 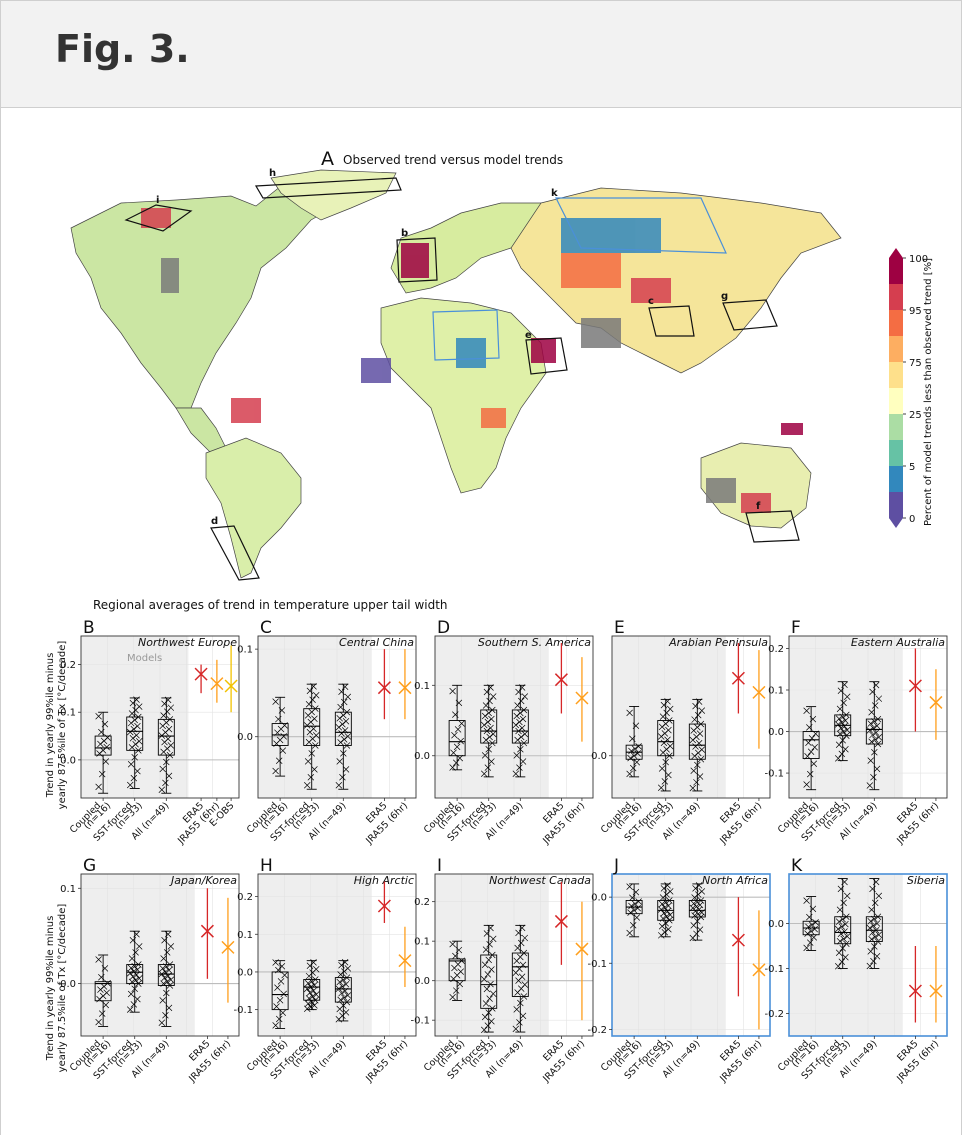 I want to click on north-america, so click(x=208, y=293).